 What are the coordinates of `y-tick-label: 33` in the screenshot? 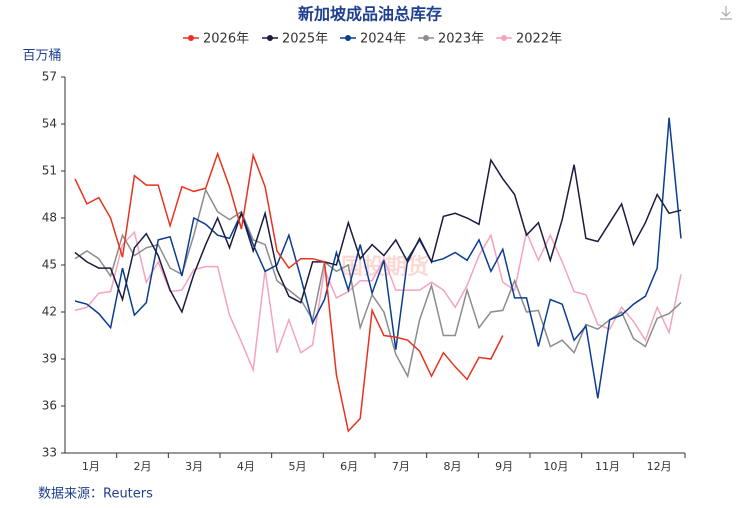 It's located at (49, 453).